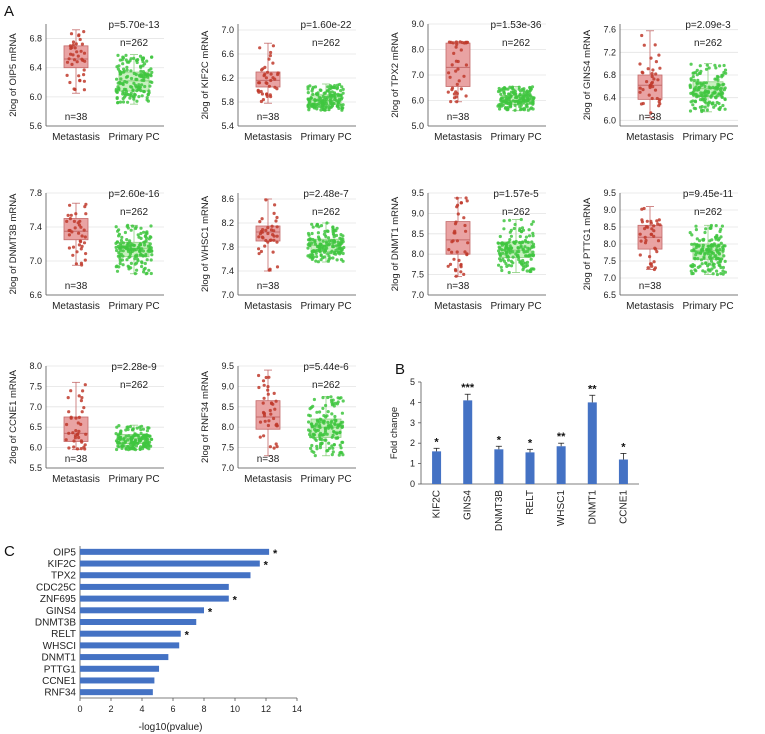 The height and width of the screenshot is (734, 765). I want to click on y-tick-label: 2, so click(412, 443).